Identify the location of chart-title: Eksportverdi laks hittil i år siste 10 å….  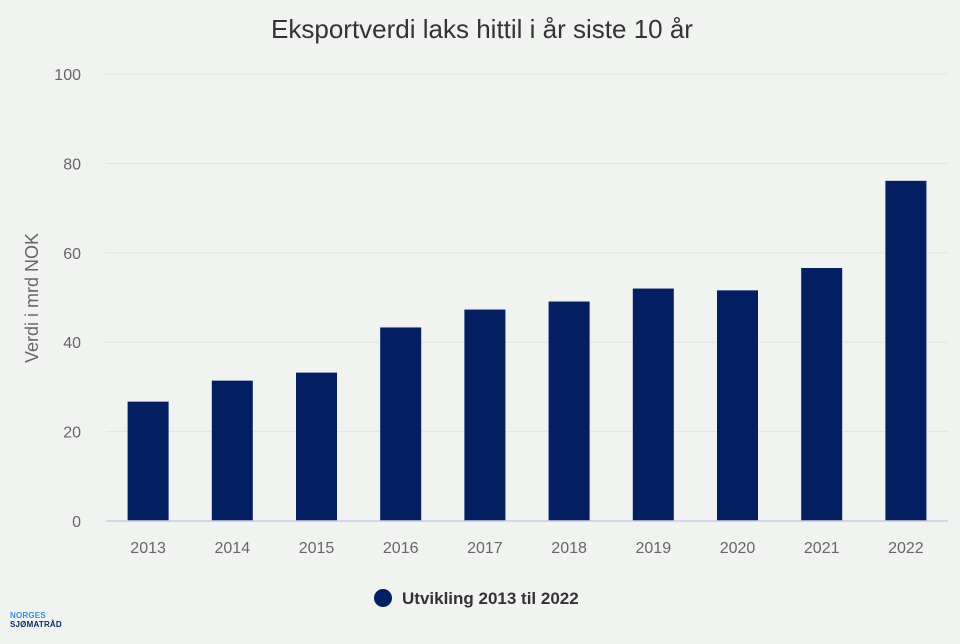
(482, 29).